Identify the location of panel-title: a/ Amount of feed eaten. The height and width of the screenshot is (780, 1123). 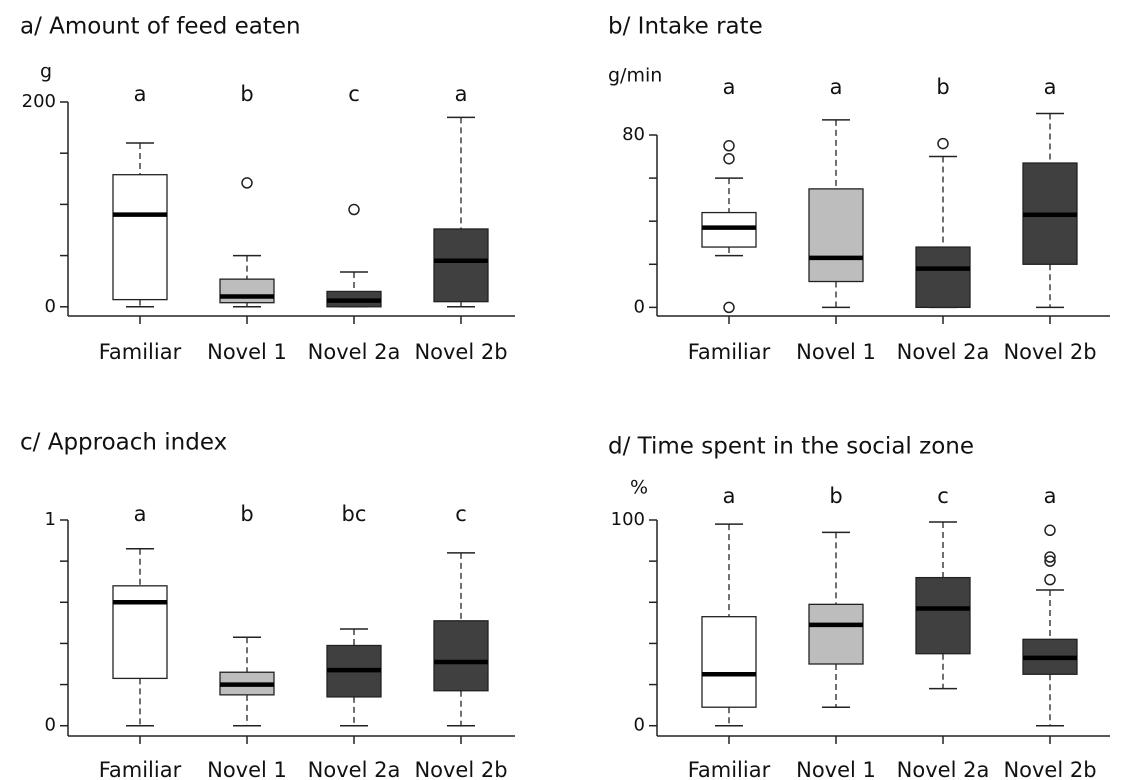
(160, 27).